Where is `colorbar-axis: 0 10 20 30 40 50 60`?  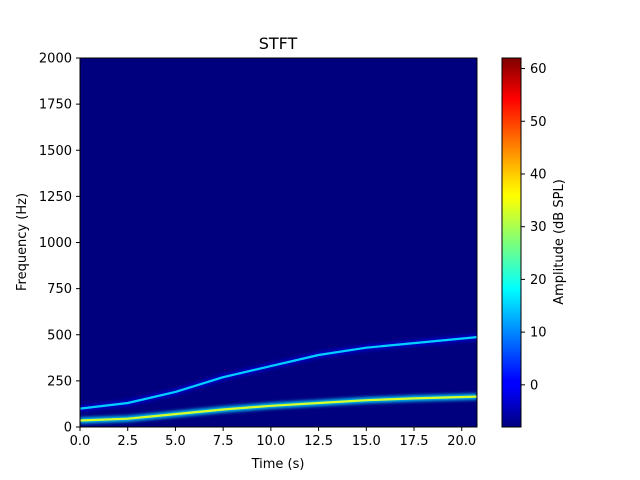
colorbar-axis: 0 10 20 30 40 50 60 is located at coordinates (534, 227).